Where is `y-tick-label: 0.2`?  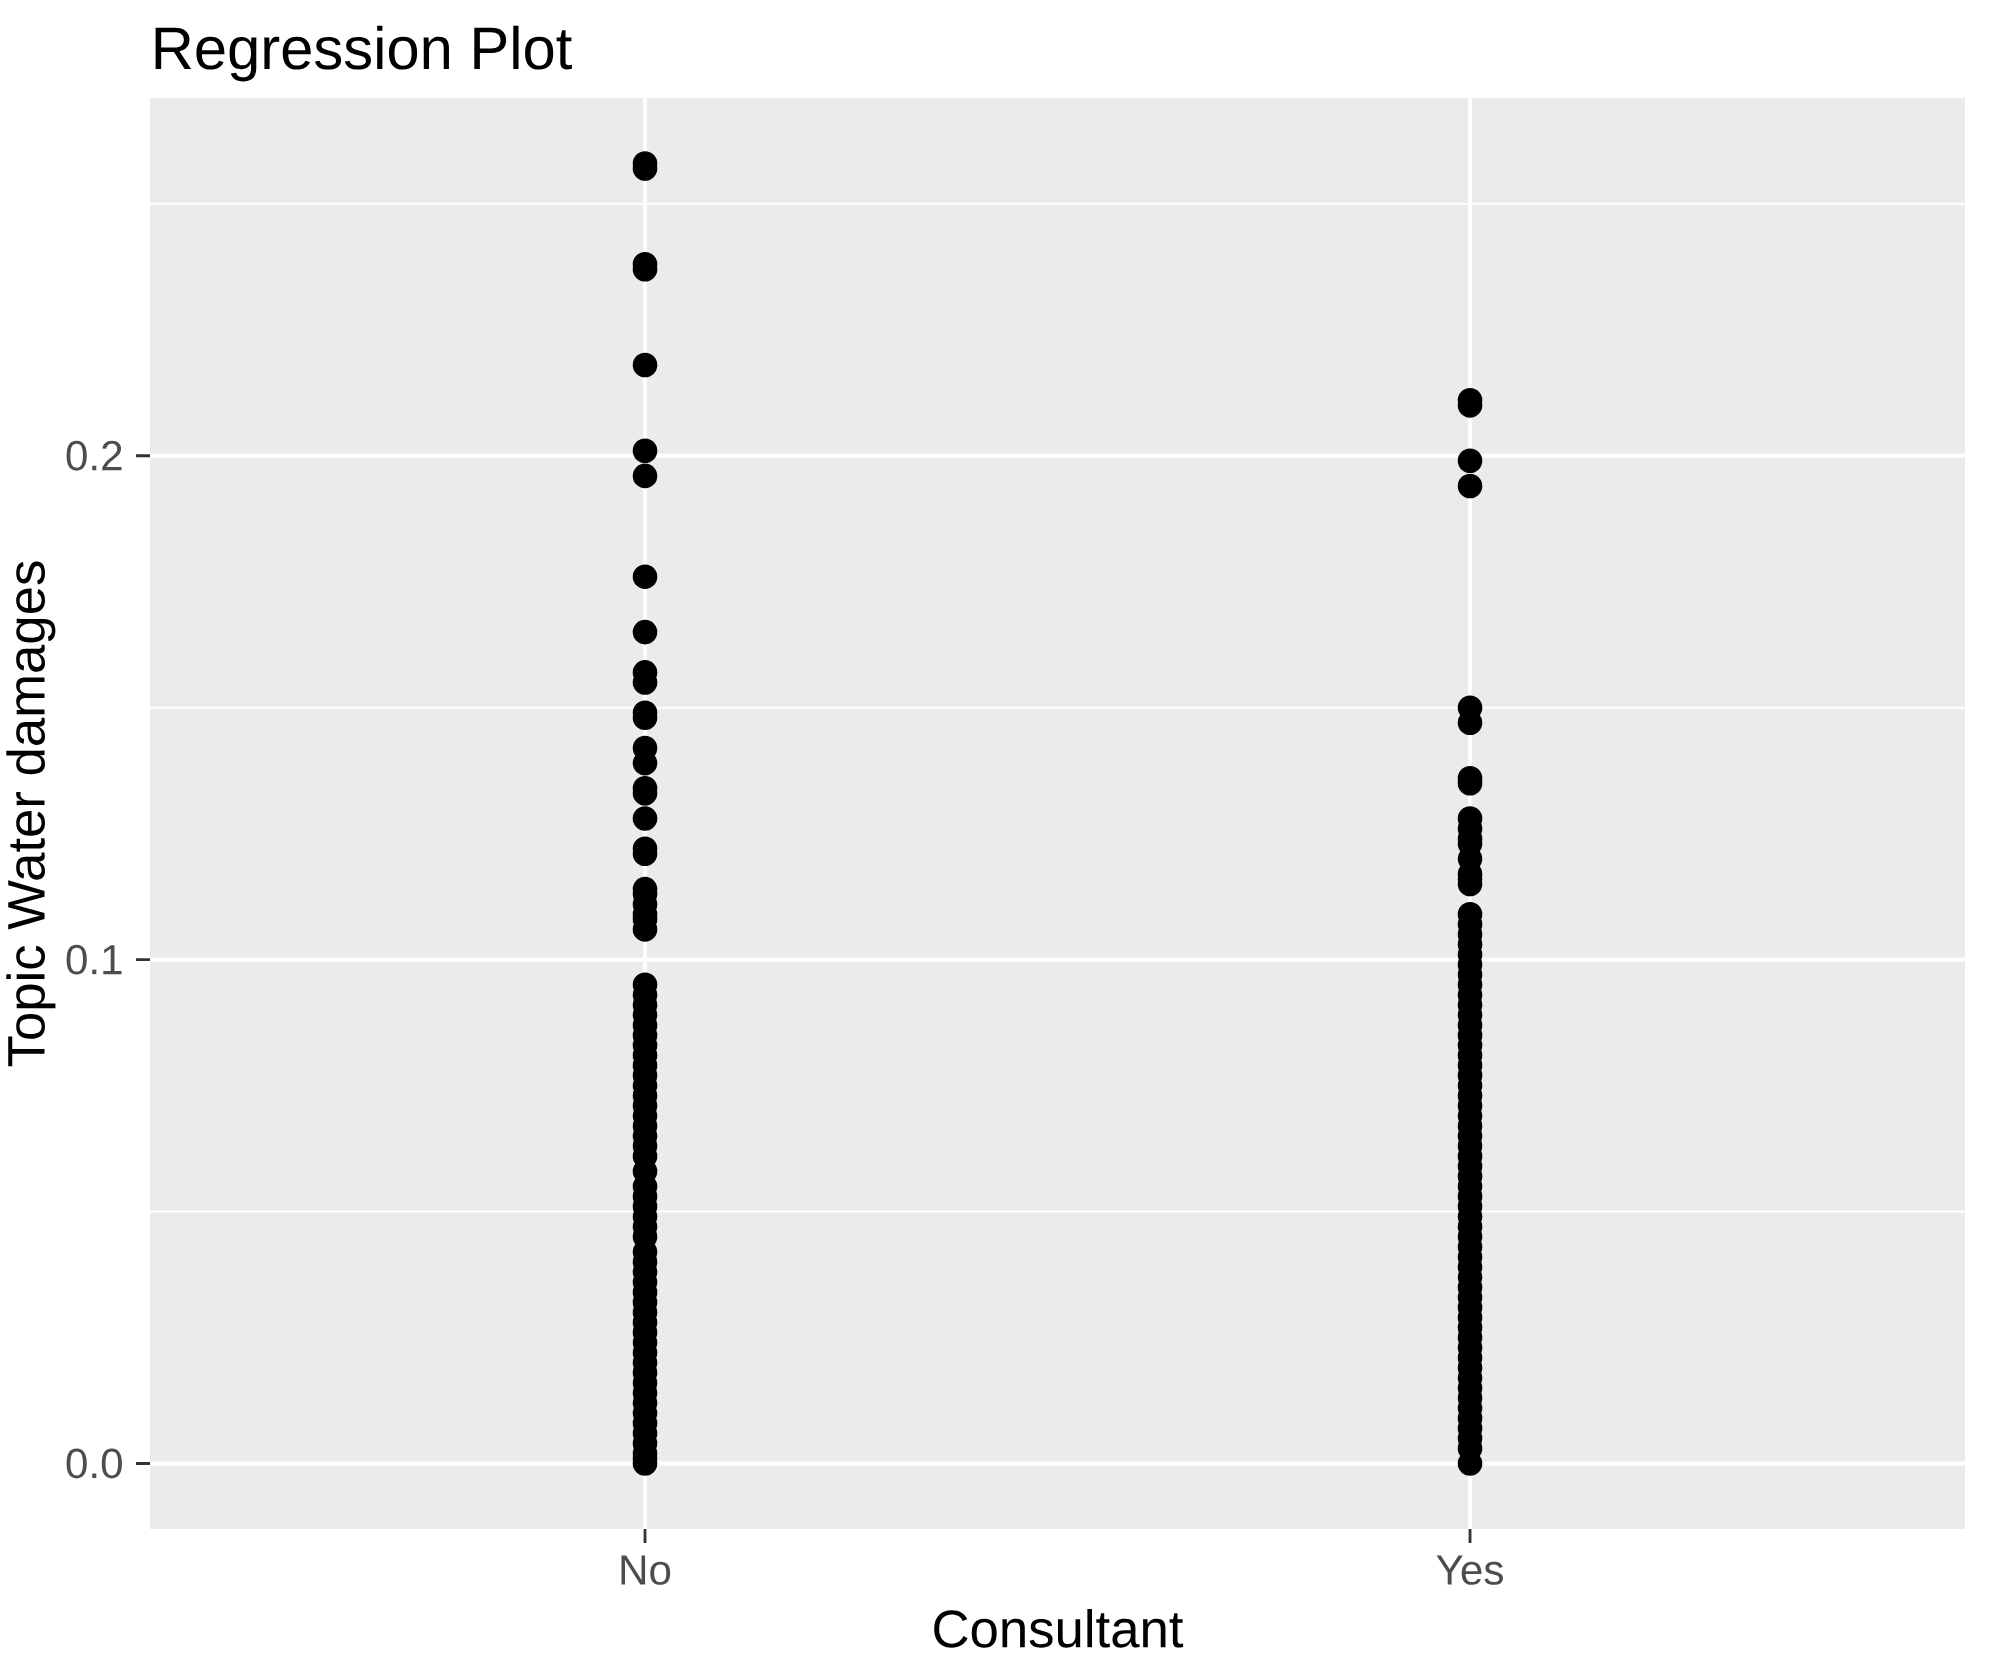 y-tick-label: 0.2 is located at coordinates (94, 455).